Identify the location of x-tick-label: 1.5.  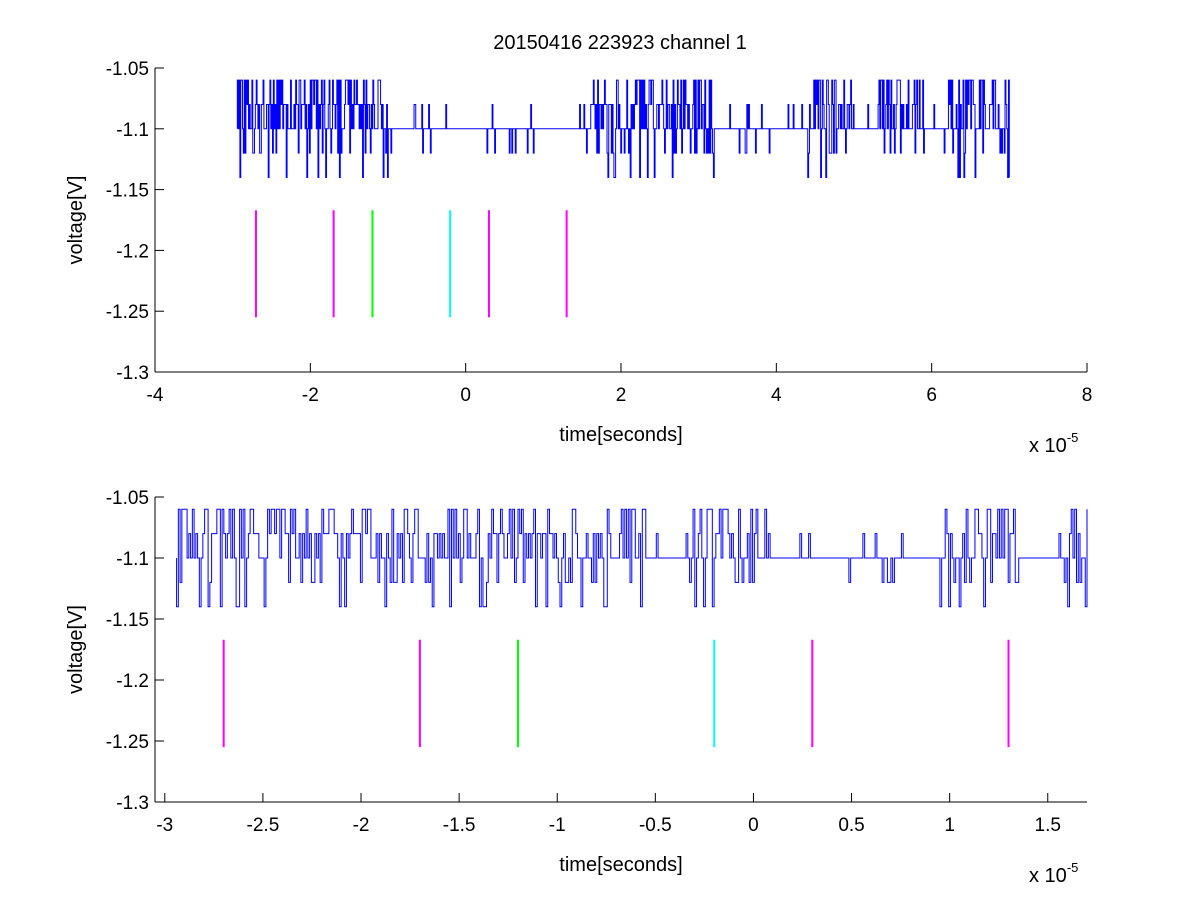
(1048, 825).